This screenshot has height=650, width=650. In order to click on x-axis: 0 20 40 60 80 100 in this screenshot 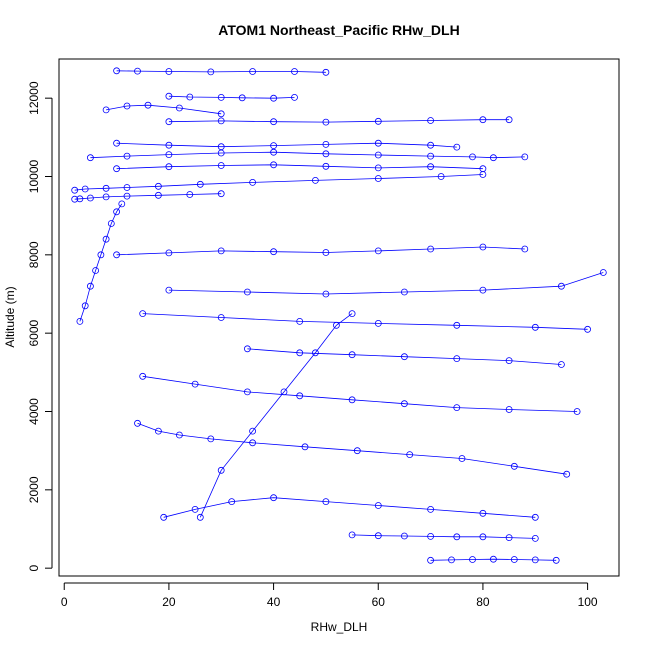, I will do `click(329, 595)`.